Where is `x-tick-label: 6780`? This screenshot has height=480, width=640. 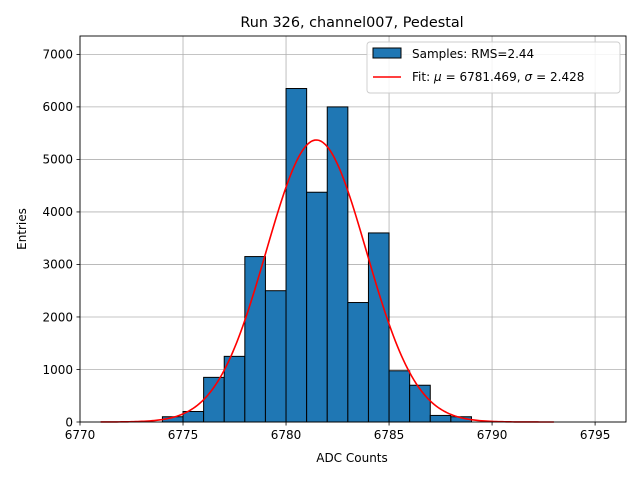 x-tick-label: 6780 is located at coordinates (286, 435).